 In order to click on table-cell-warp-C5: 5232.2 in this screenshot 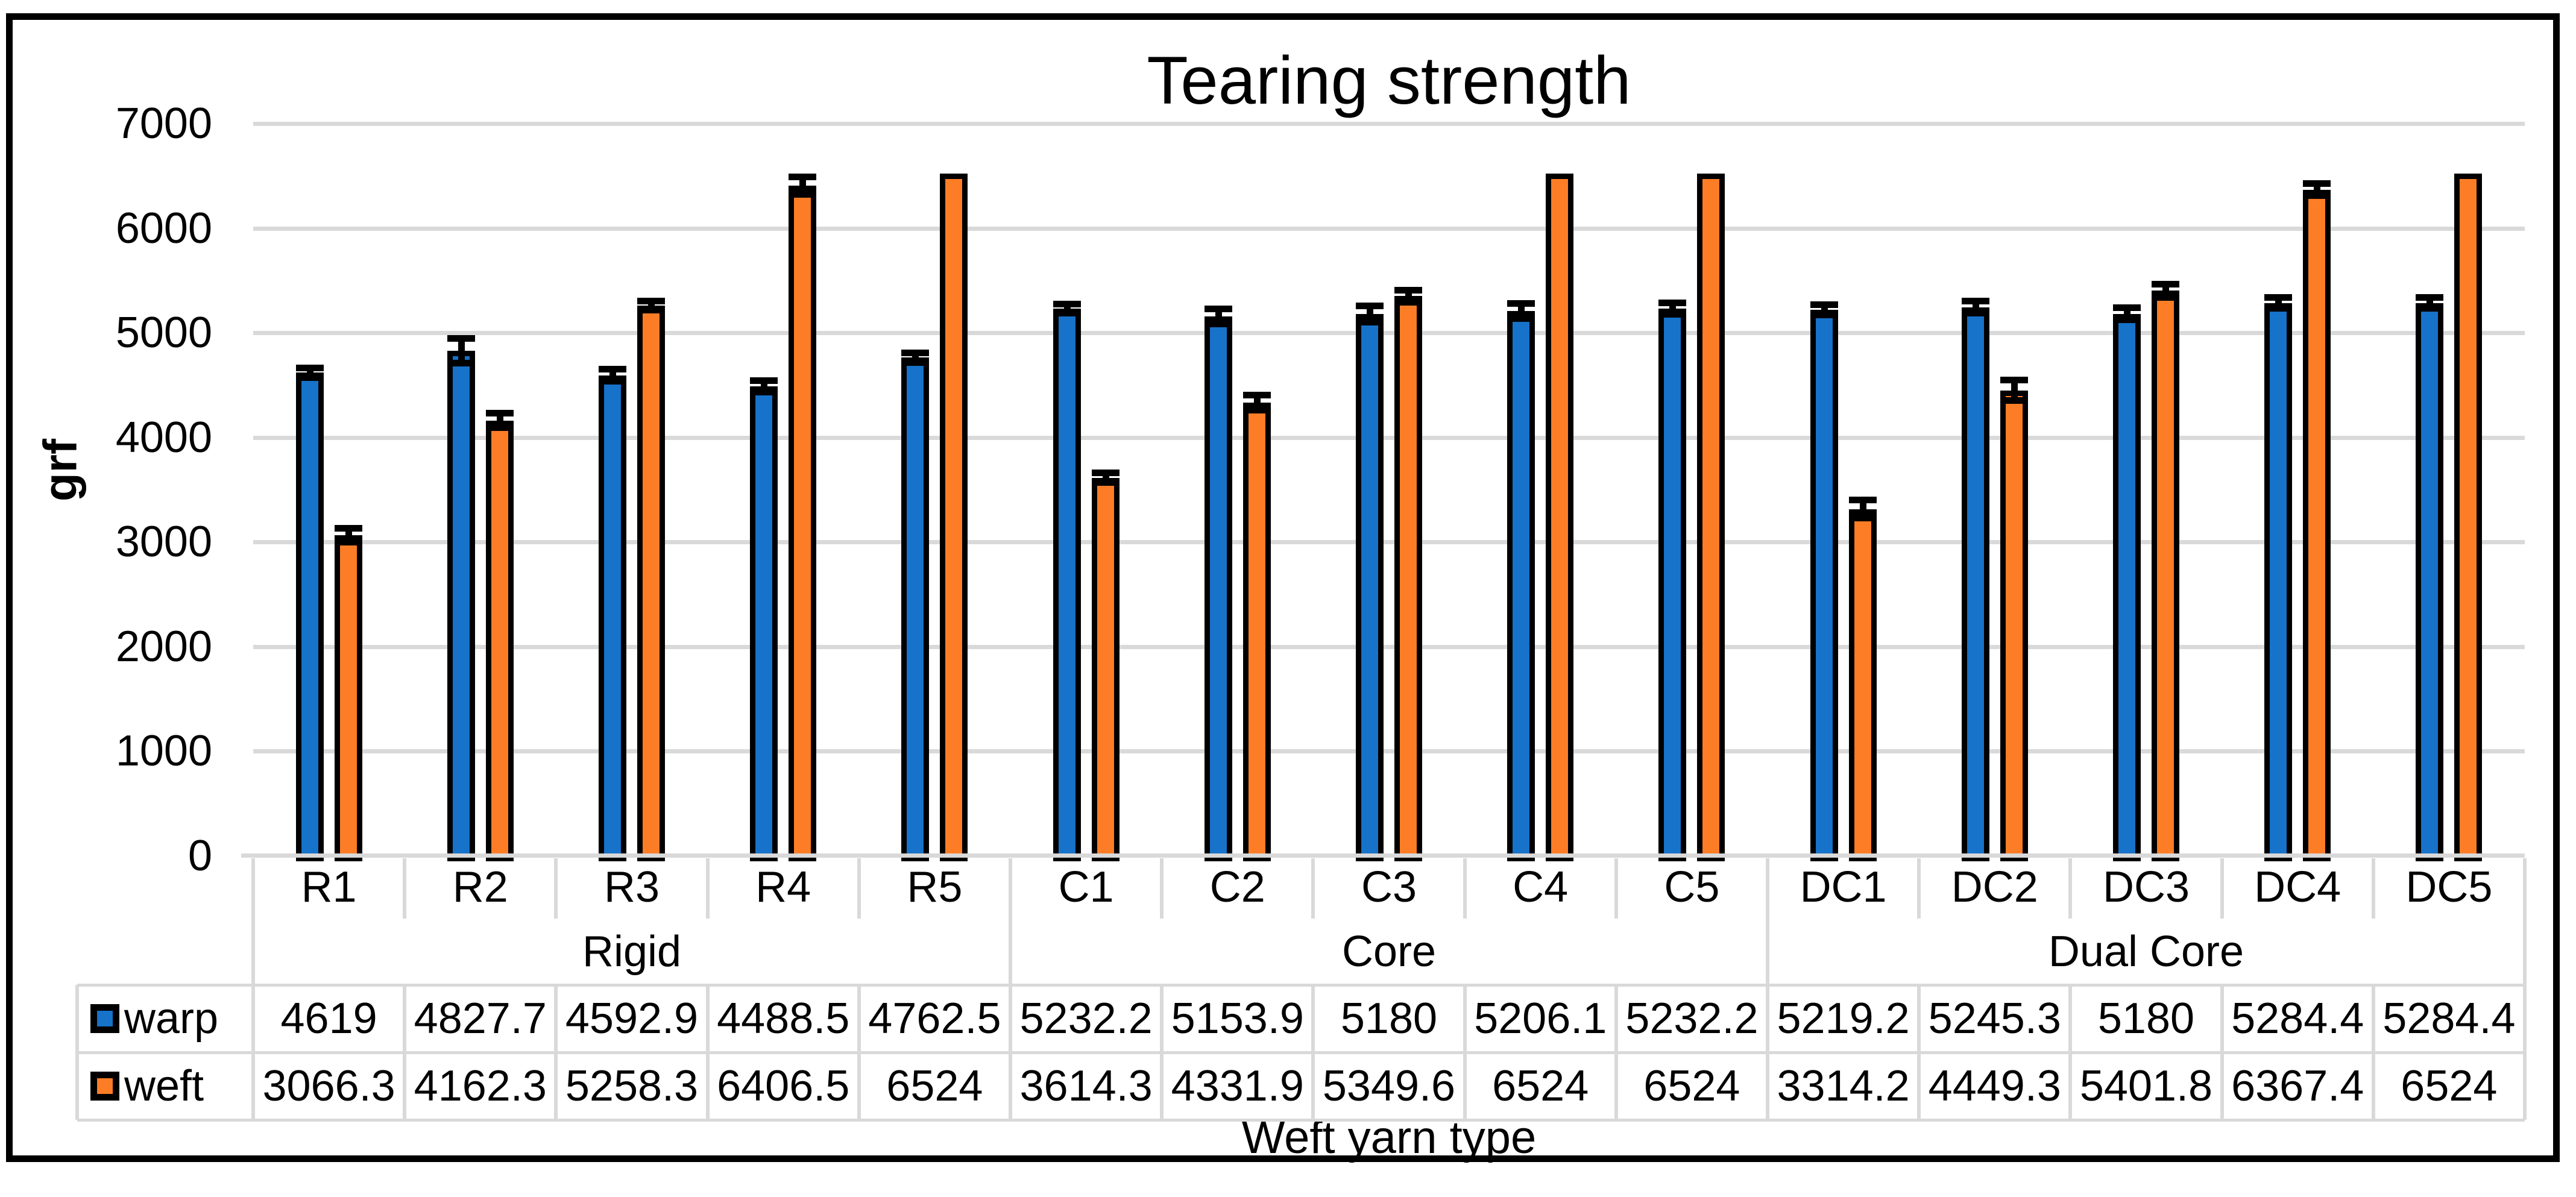, I will do `click(1692, 1019)`.